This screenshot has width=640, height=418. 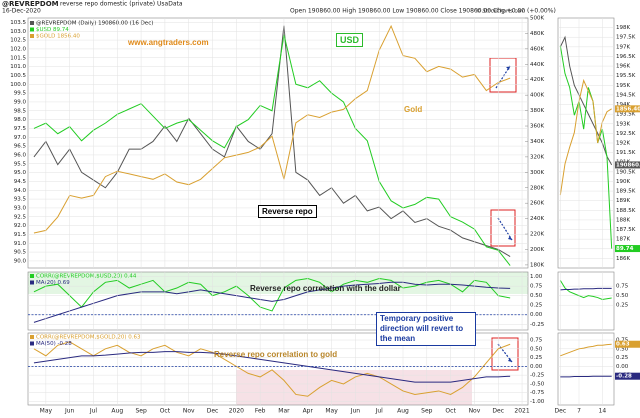 What do you see at coordinates (623, 105) in the screenshot?
I see `y-tick-label: 194K` at bounding box center [623, 105].